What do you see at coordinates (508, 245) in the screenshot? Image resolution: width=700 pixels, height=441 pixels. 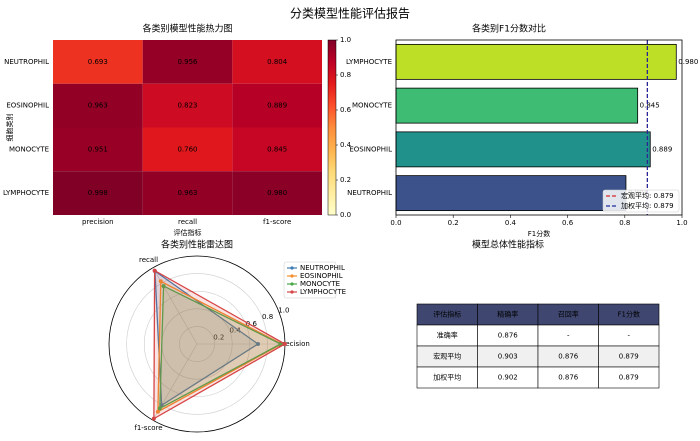 I see `table-title: 模型总体性能指标` at bounding box center [508, 245].